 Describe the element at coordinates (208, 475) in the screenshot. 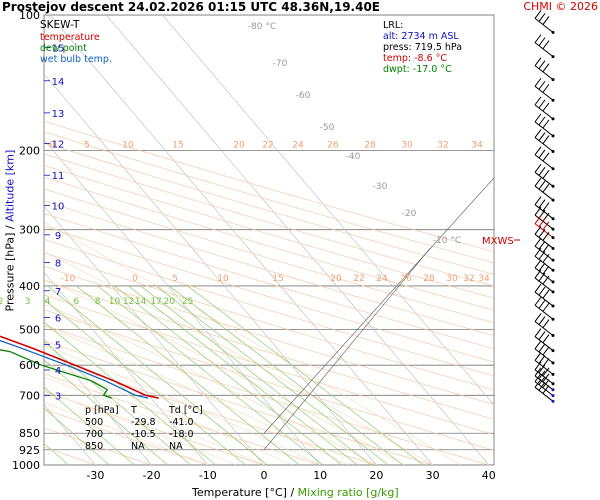

I see `x-tick-label: -10` at that location.